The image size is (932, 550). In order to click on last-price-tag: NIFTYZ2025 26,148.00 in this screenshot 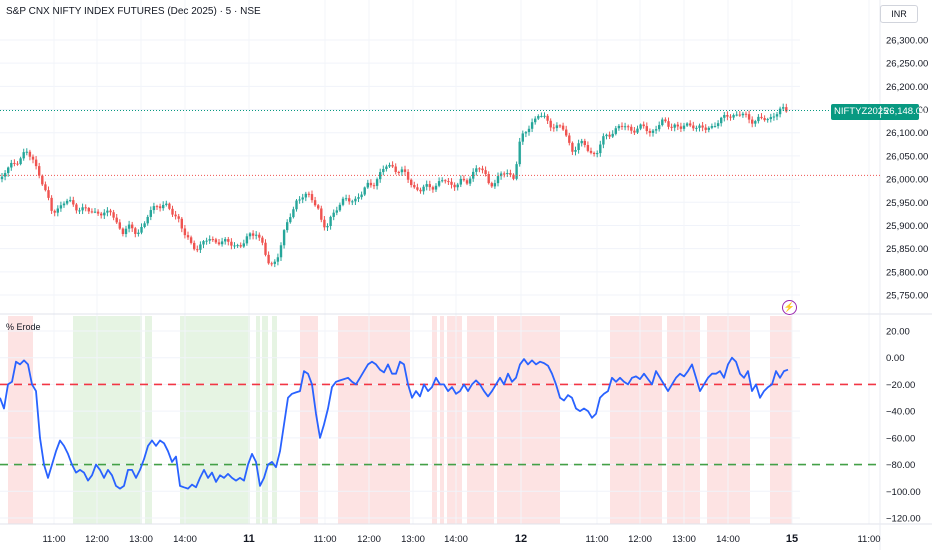, I will do `click(878, 112)`.